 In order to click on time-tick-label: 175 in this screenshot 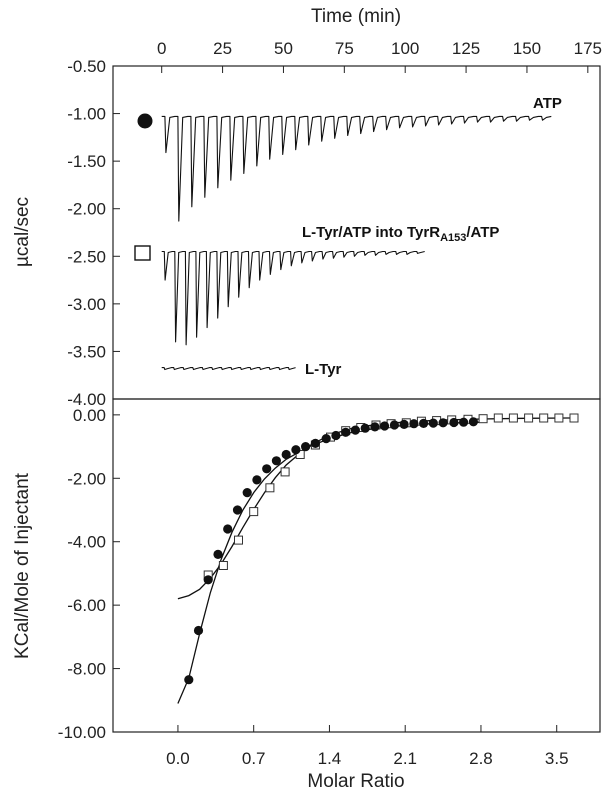, I will do `click(588, 48)`.